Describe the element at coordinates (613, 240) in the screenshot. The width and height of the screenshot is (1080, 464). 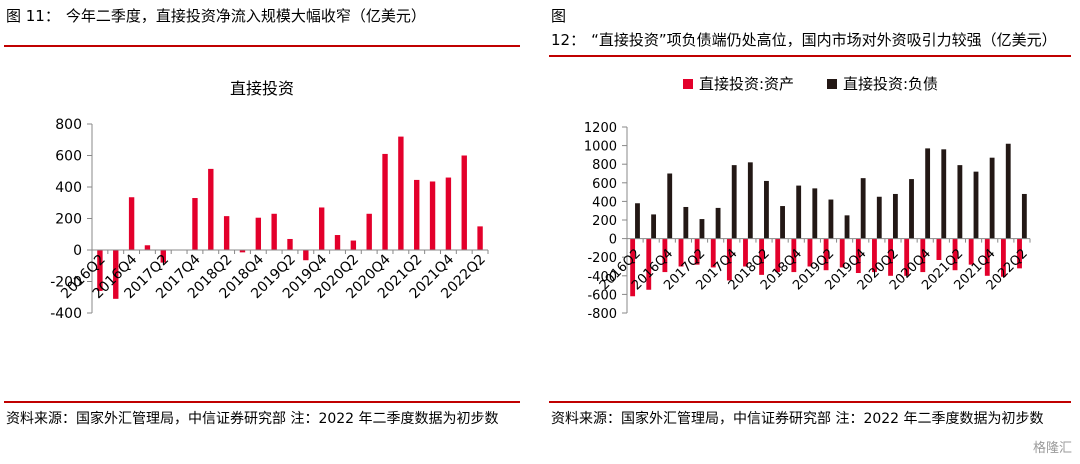
I see `right-y-tick-label: 0` at that location.